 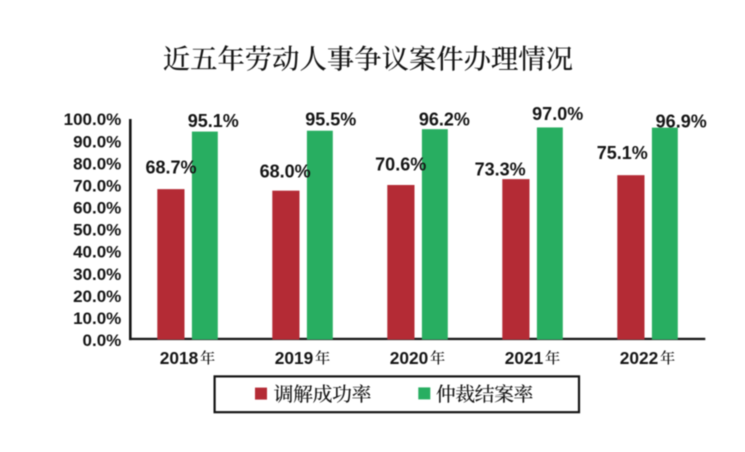 I want to click on svg-text: 90.0%, so click(x=97, y=141).